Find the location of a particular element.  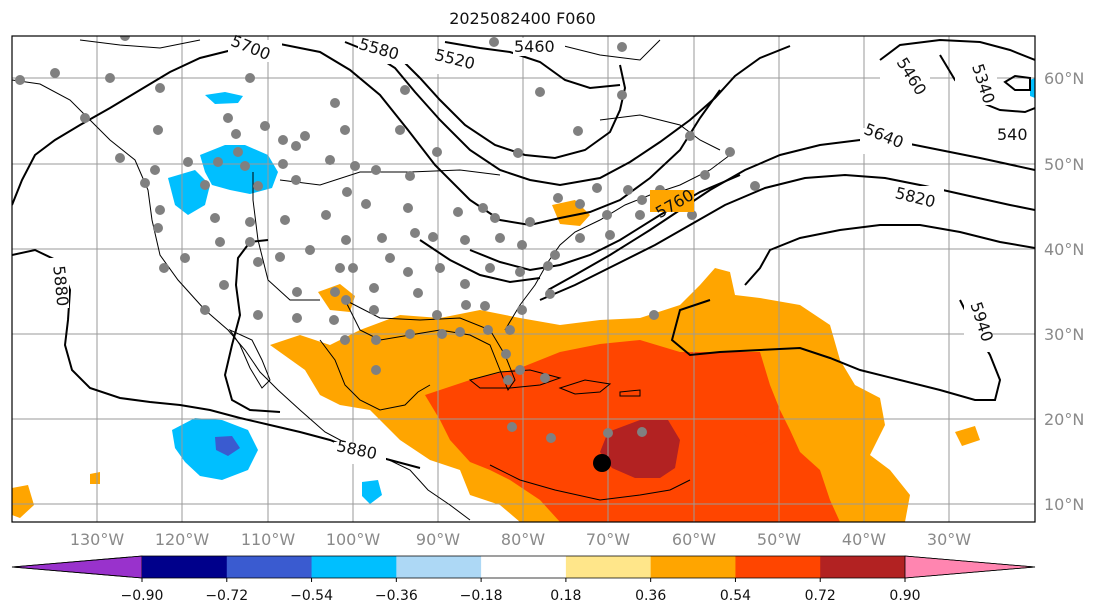

colorbar-tick-label: −0.72 is located at coordinates (226, 596).